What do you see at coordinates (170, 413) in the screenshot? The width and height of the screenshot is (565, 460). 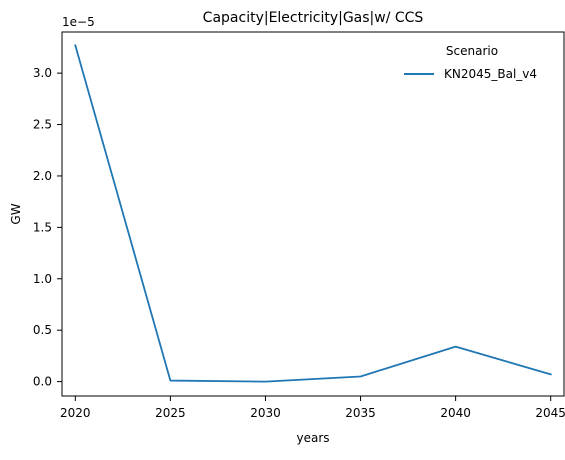 I see `x-tick-label: 2025` at bounding box center [170, 413].